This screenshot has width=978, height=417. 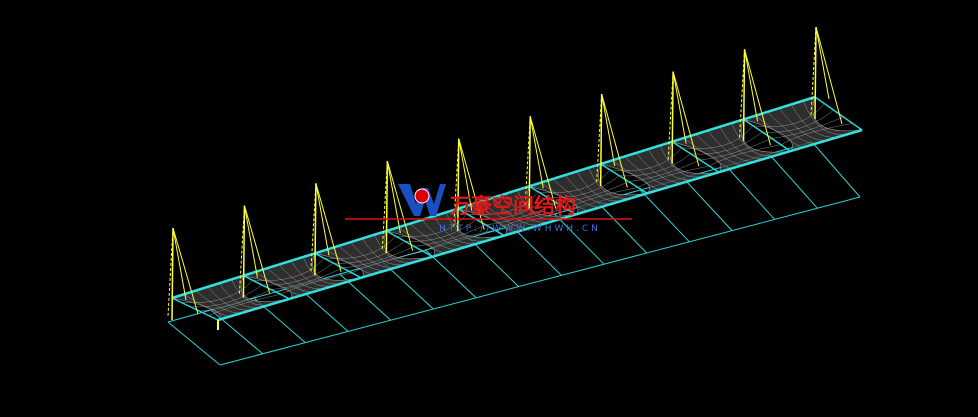 I want to click on watermark-logo: 万豪空间结构 HTTP://WWW.WHWH.CN, so click(x=488, y=209).